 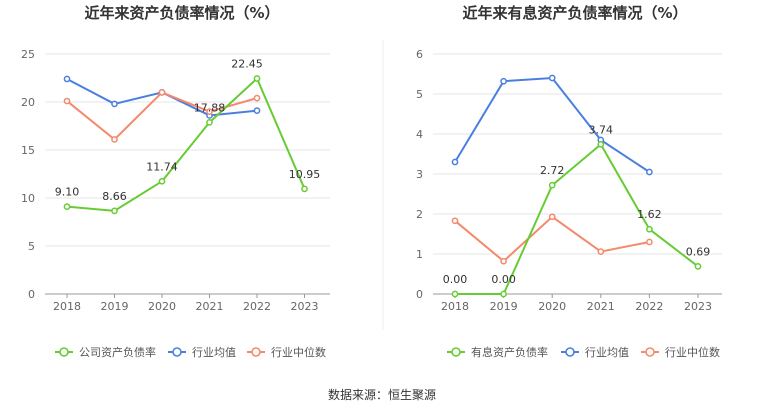 I want to click on data-label: 3.74, so click(x=601, y=129).